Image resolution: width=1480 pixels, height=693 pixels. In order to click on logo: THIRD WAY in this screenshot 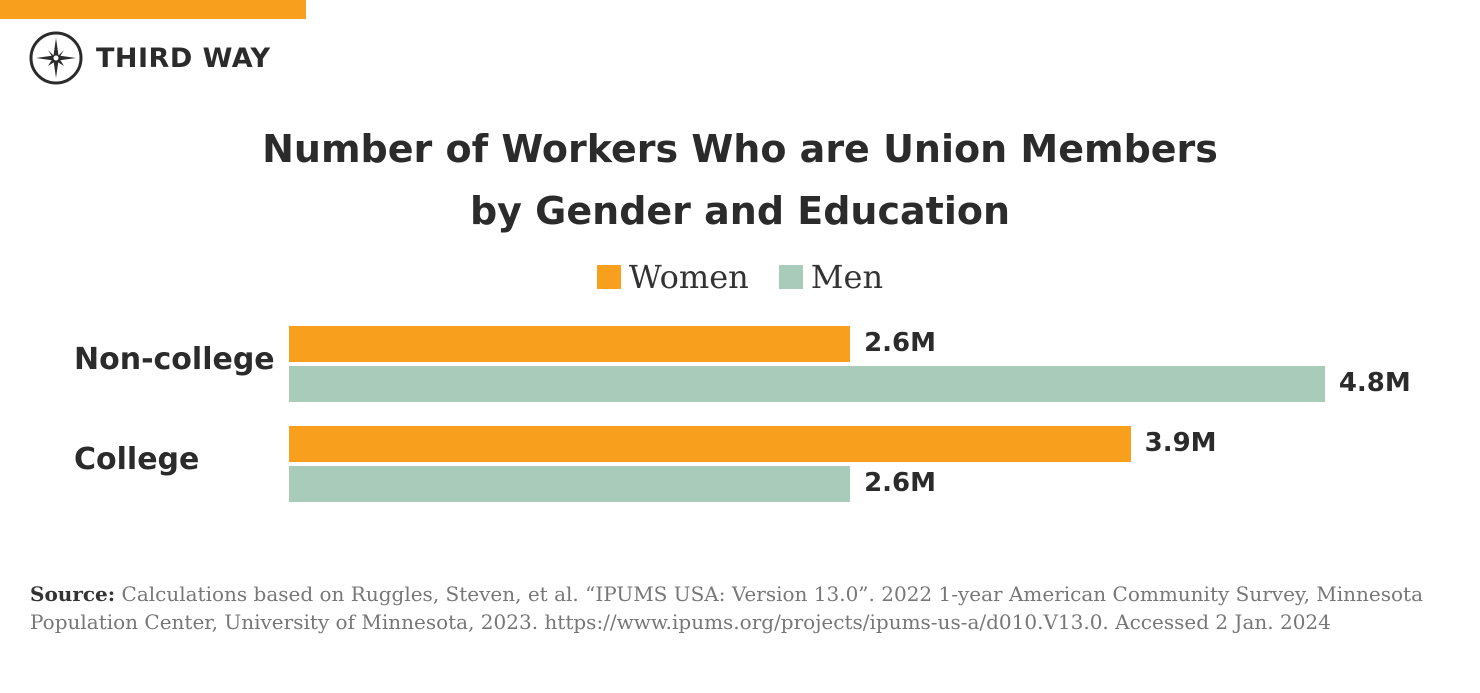, I will do `click(149, 58)`.